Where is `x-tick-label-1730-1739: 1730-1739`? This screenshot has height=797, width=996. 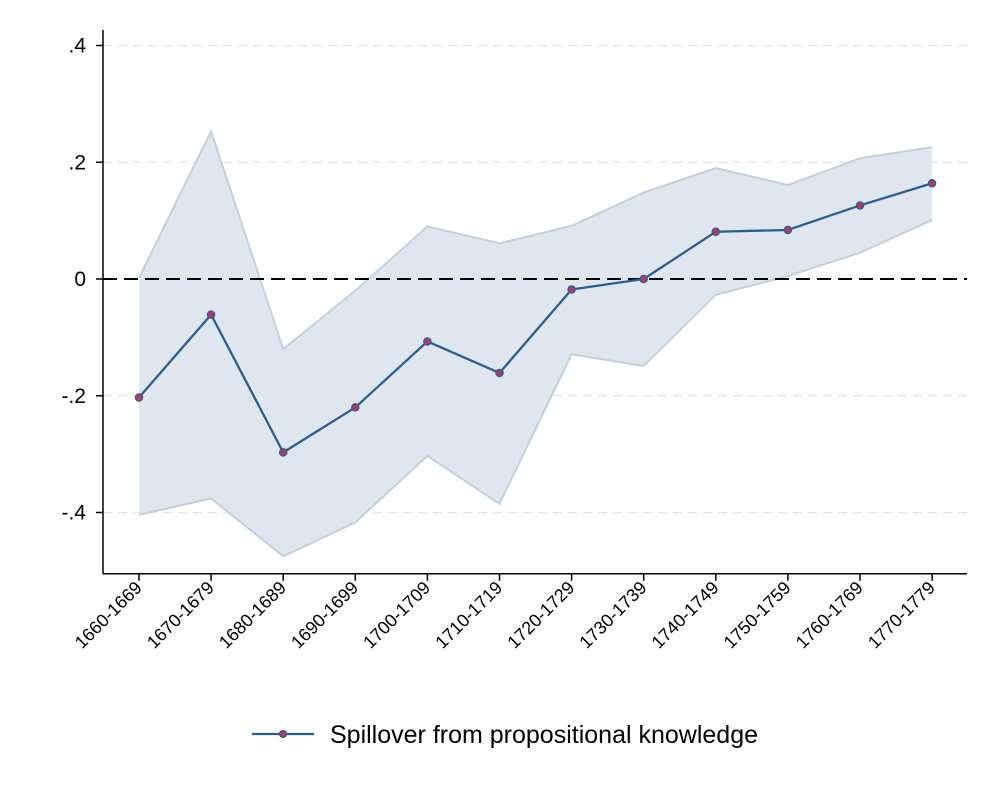
x-tick-label-1730-1739: 1730-1739 is located at coordinates (613, 614).